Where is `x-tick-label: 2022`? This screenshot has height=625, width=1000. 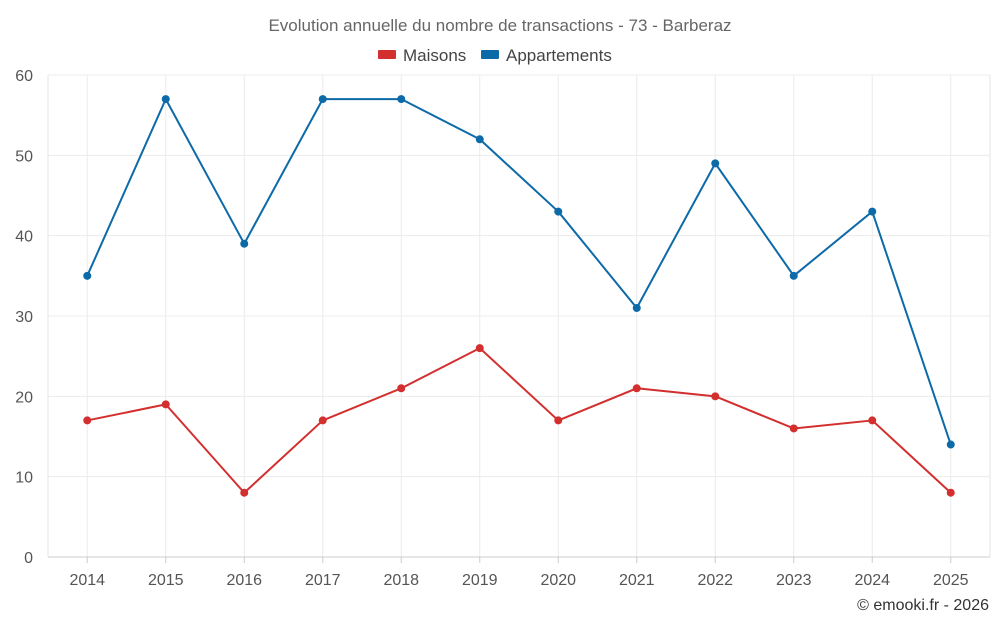 x-tick-label: 2022 is located at coordinates (715, 580).